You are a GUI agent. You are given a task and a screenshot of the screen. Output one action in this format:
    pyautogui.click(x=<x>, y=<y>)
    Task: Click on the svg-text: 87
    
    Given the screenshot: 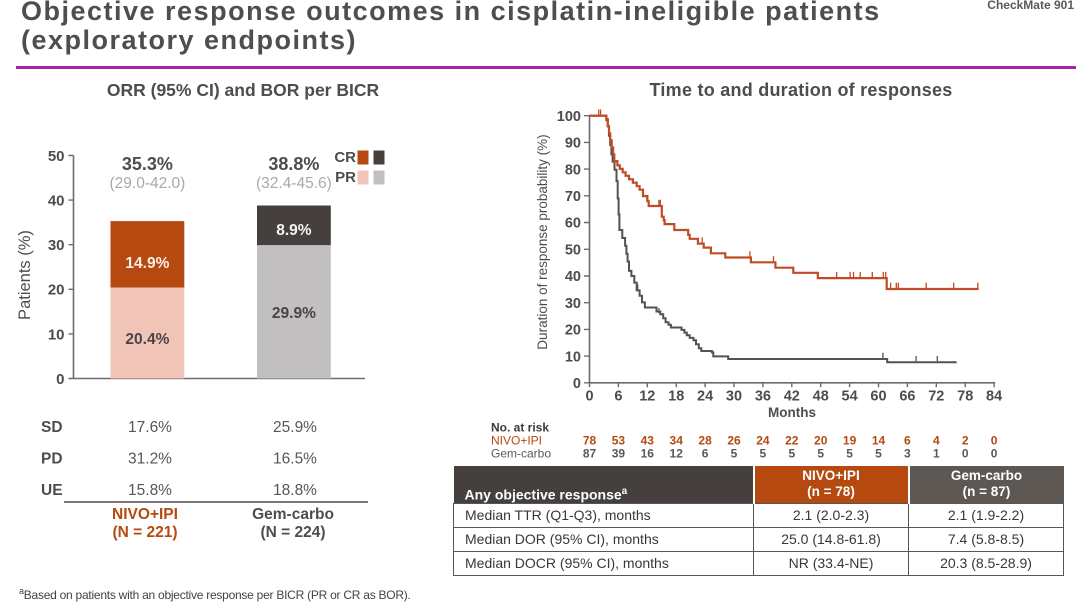 What is the action you would take?
    pyautogui.click(x=590, y=454)
    